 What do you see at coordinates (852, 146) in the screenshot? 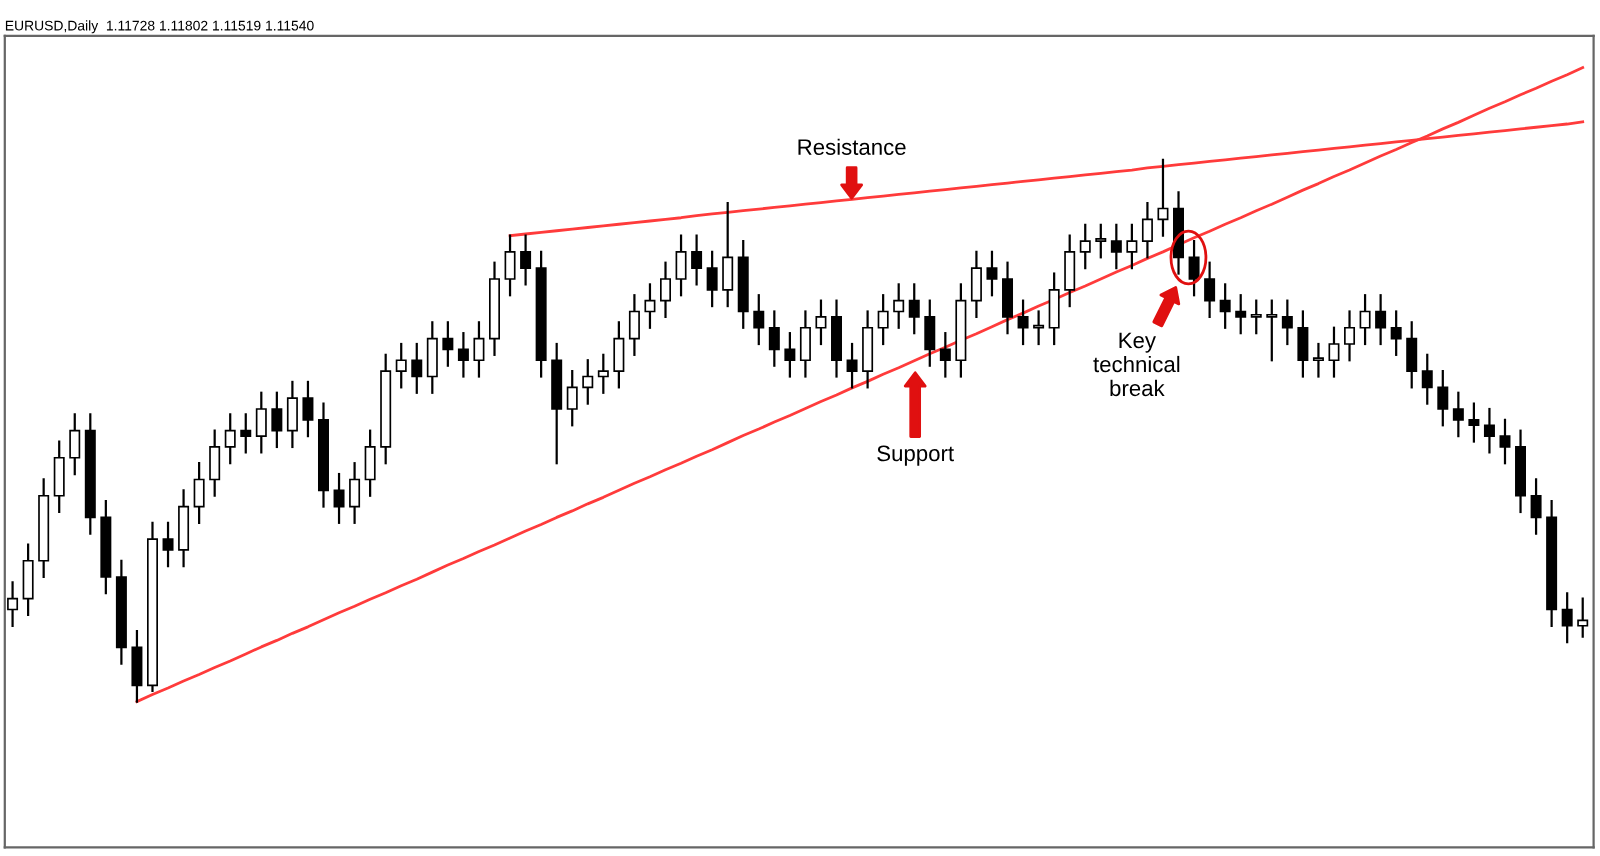
I see `text: Resistance` at bounding box center [852, 146].